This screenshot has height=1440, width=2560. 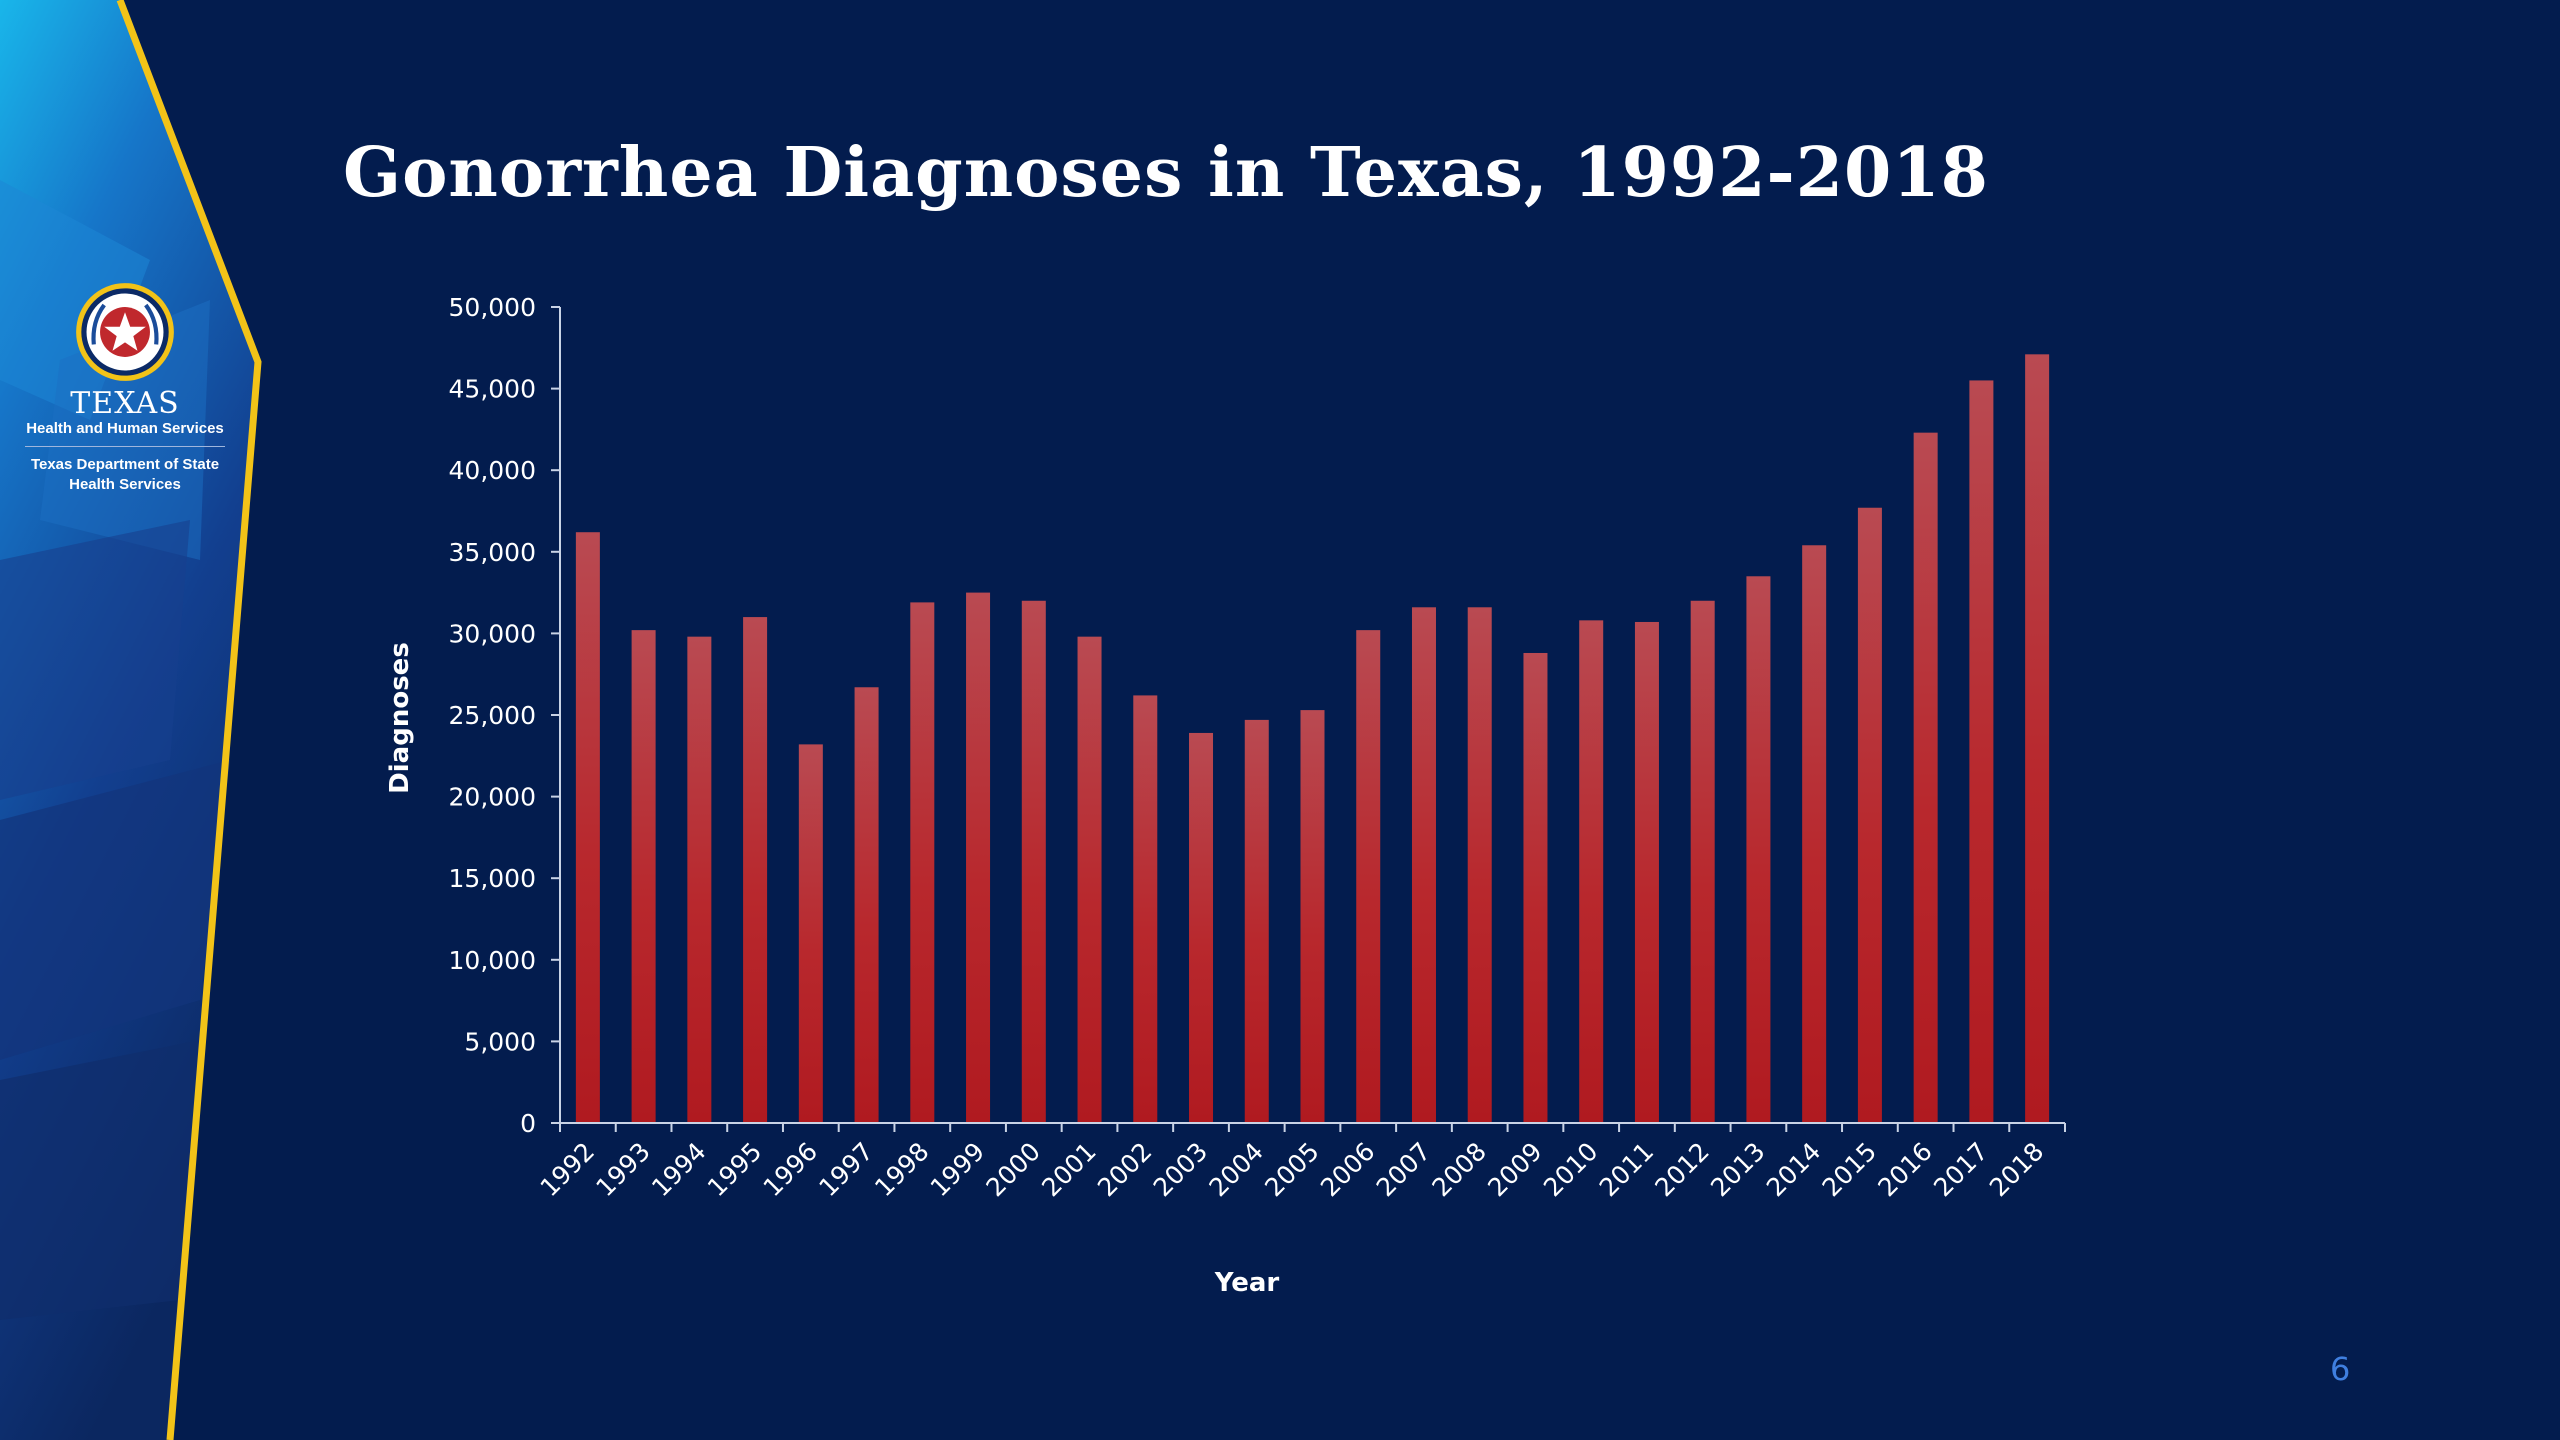 I want to click on x-tick-label-1997: 1997, so click(x=845, y=1169).